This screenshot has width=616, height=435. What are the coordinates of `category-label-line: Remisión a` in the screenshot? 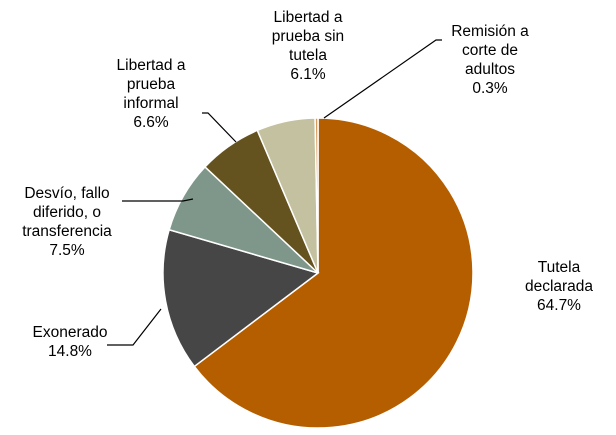 It's located at (490, 31).